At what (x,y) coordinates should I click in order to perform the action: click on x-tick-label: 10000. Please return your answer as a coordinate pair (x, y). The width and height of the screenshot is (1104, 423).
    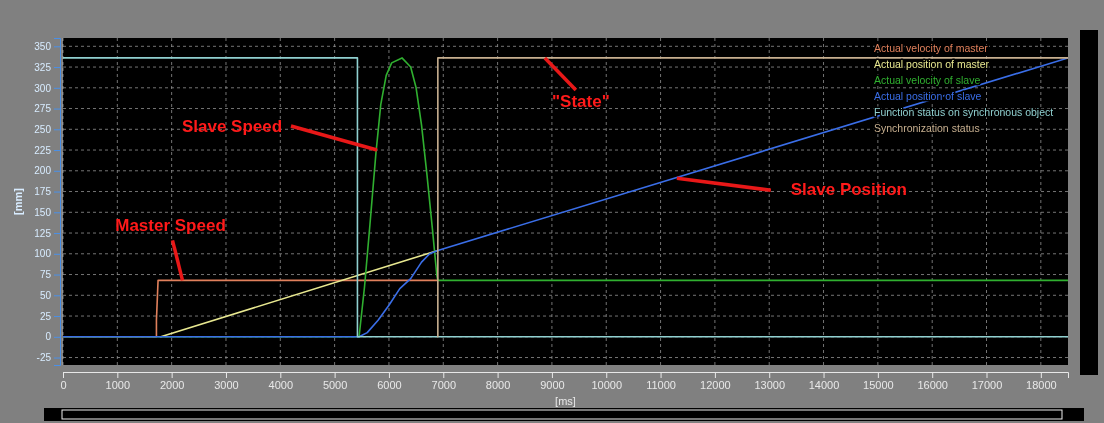
    Looking at the image, I should click on (607, 384).